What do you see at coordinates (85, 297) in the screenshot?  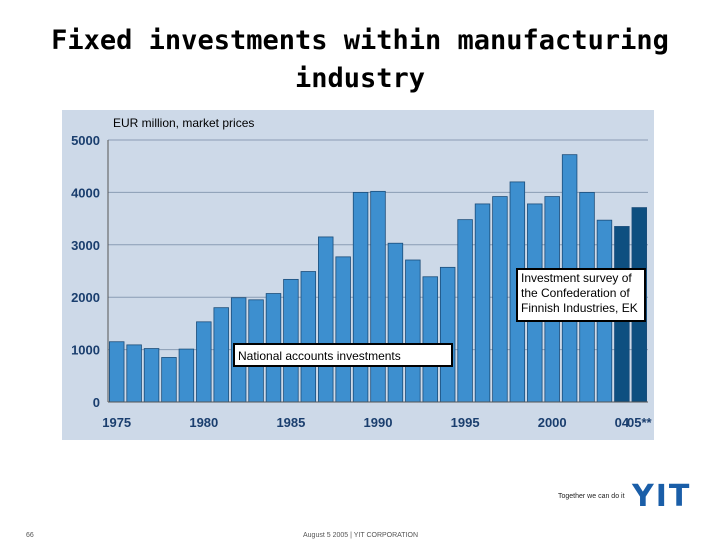 I see `y-tick-label: 2000` at bounding box center [85, 297].